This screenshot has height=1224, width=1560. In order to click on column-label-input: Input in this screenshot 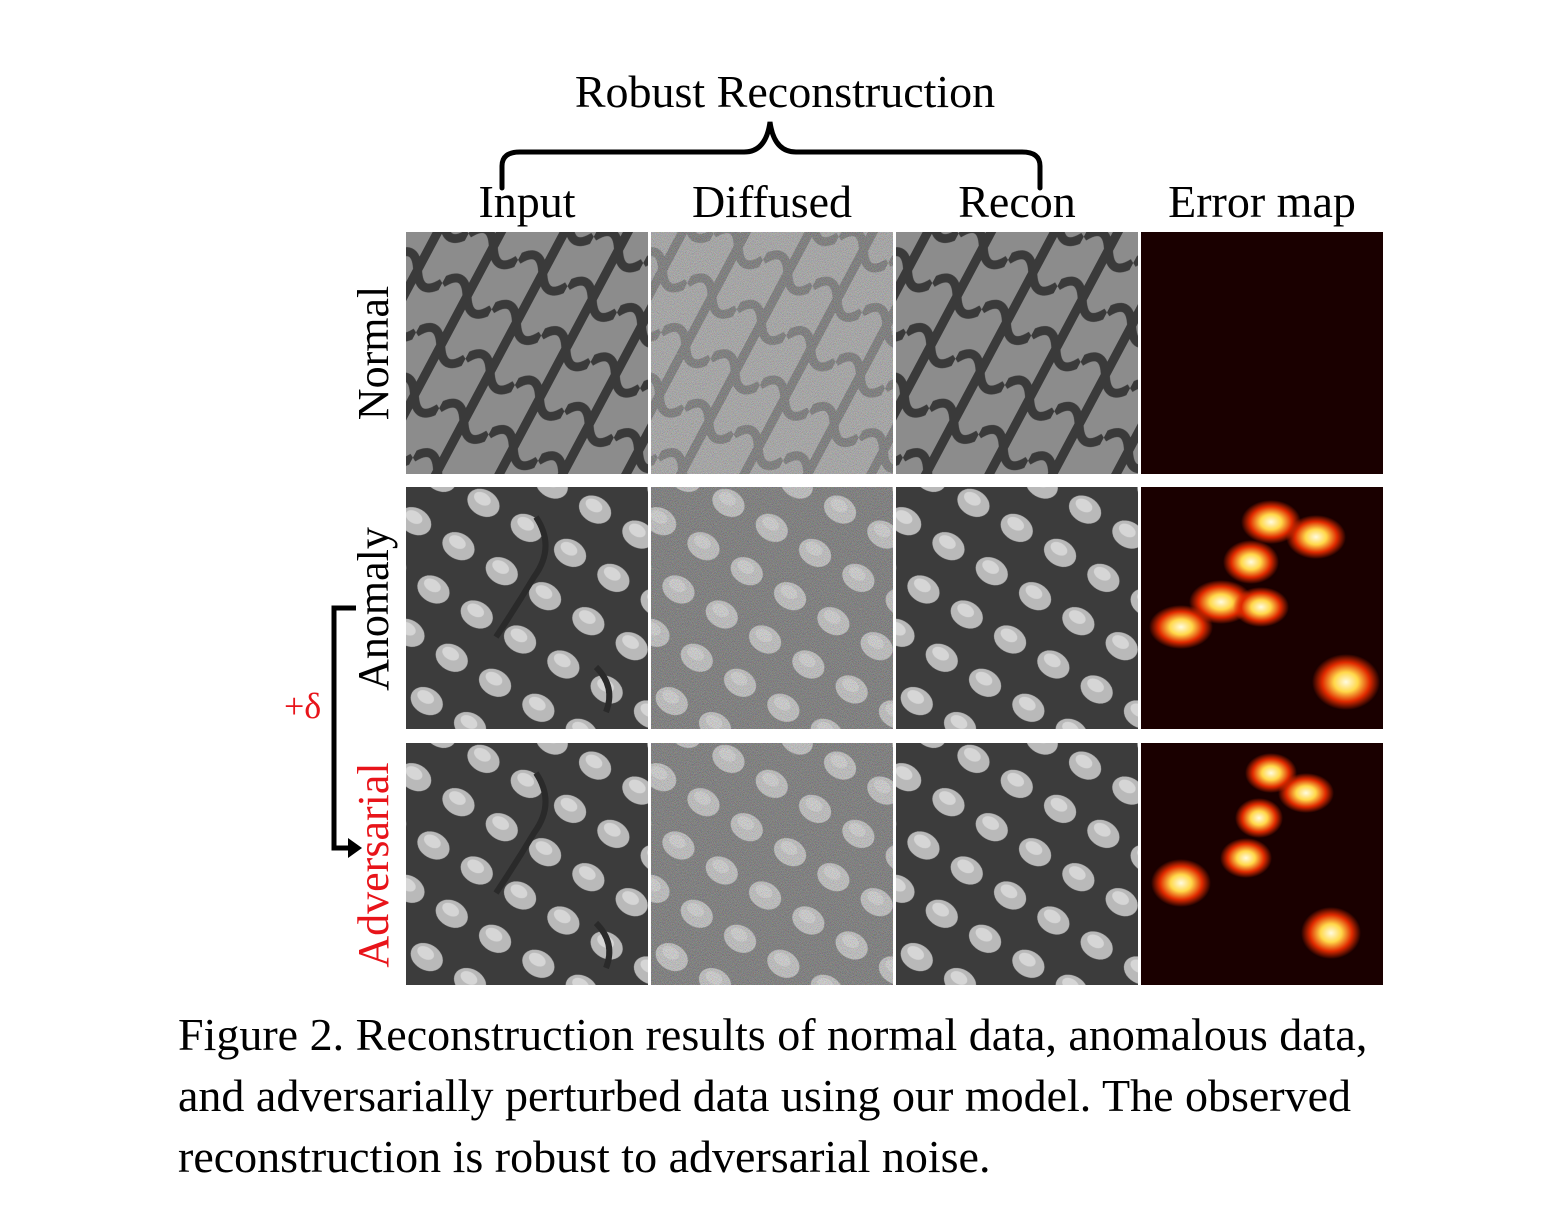, I will do `click(527, 201)`.